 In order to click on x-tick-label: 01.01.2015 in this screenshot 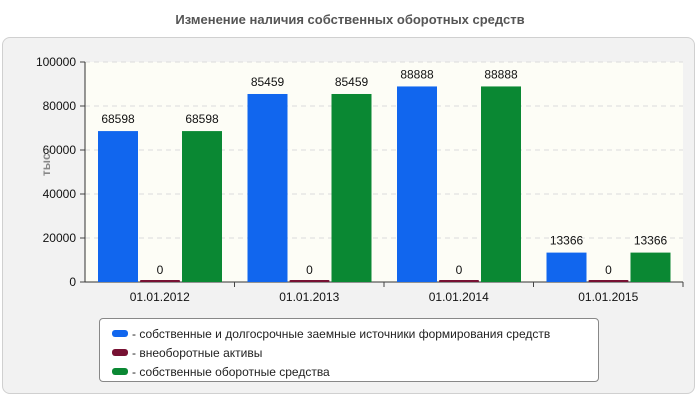, I will do `click(608, 297)`.